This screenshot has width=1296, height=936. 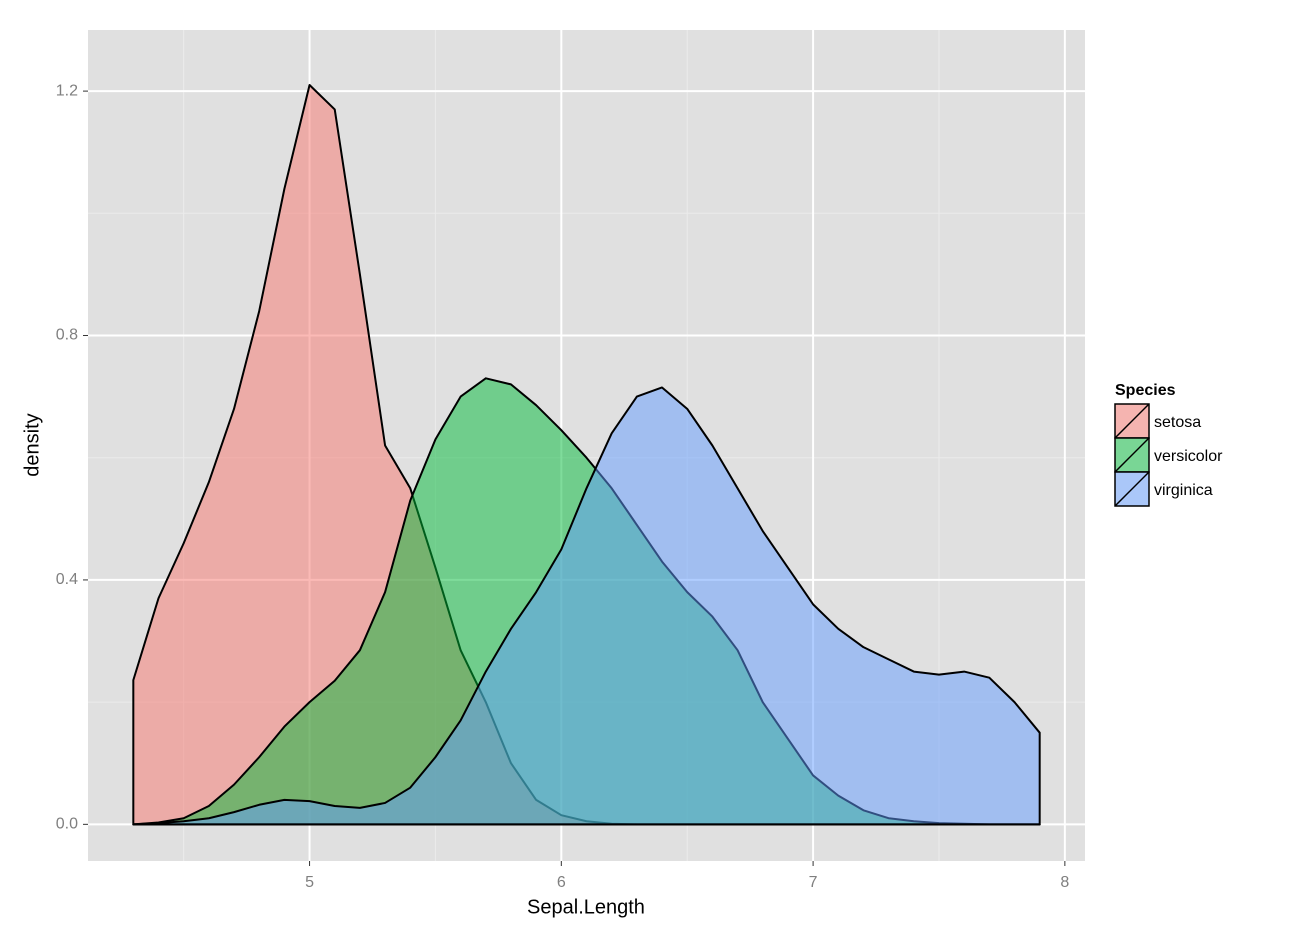 What do you see at coordinates (67, 90) in the screenshot?
I see `y-tick-label: 1.2` at bounding box center [67, 90].